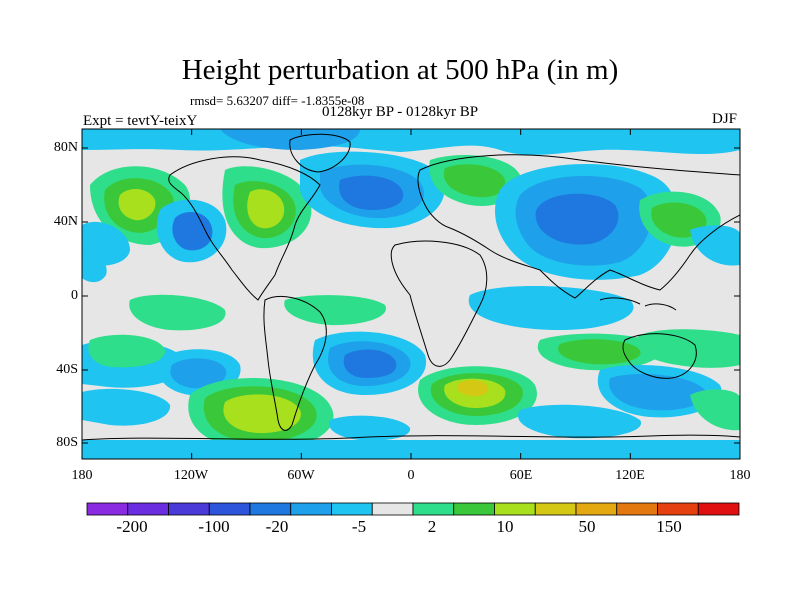  I want to click on coastline-africa, so click(439, 303).